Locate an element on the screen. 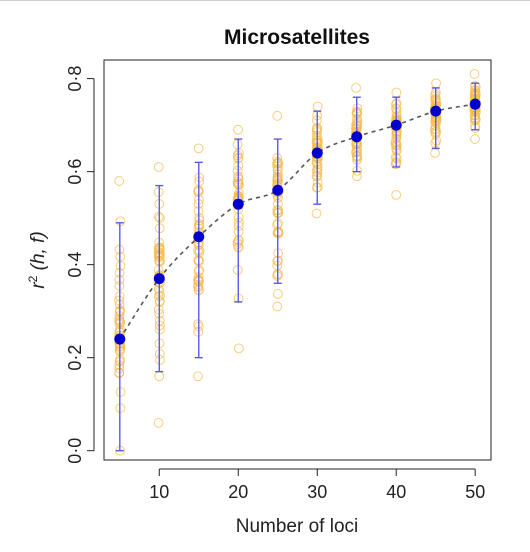 The height and width of the screenshot is (552, 530). x-tick-label: 50 is located at coordinates (475, 492).